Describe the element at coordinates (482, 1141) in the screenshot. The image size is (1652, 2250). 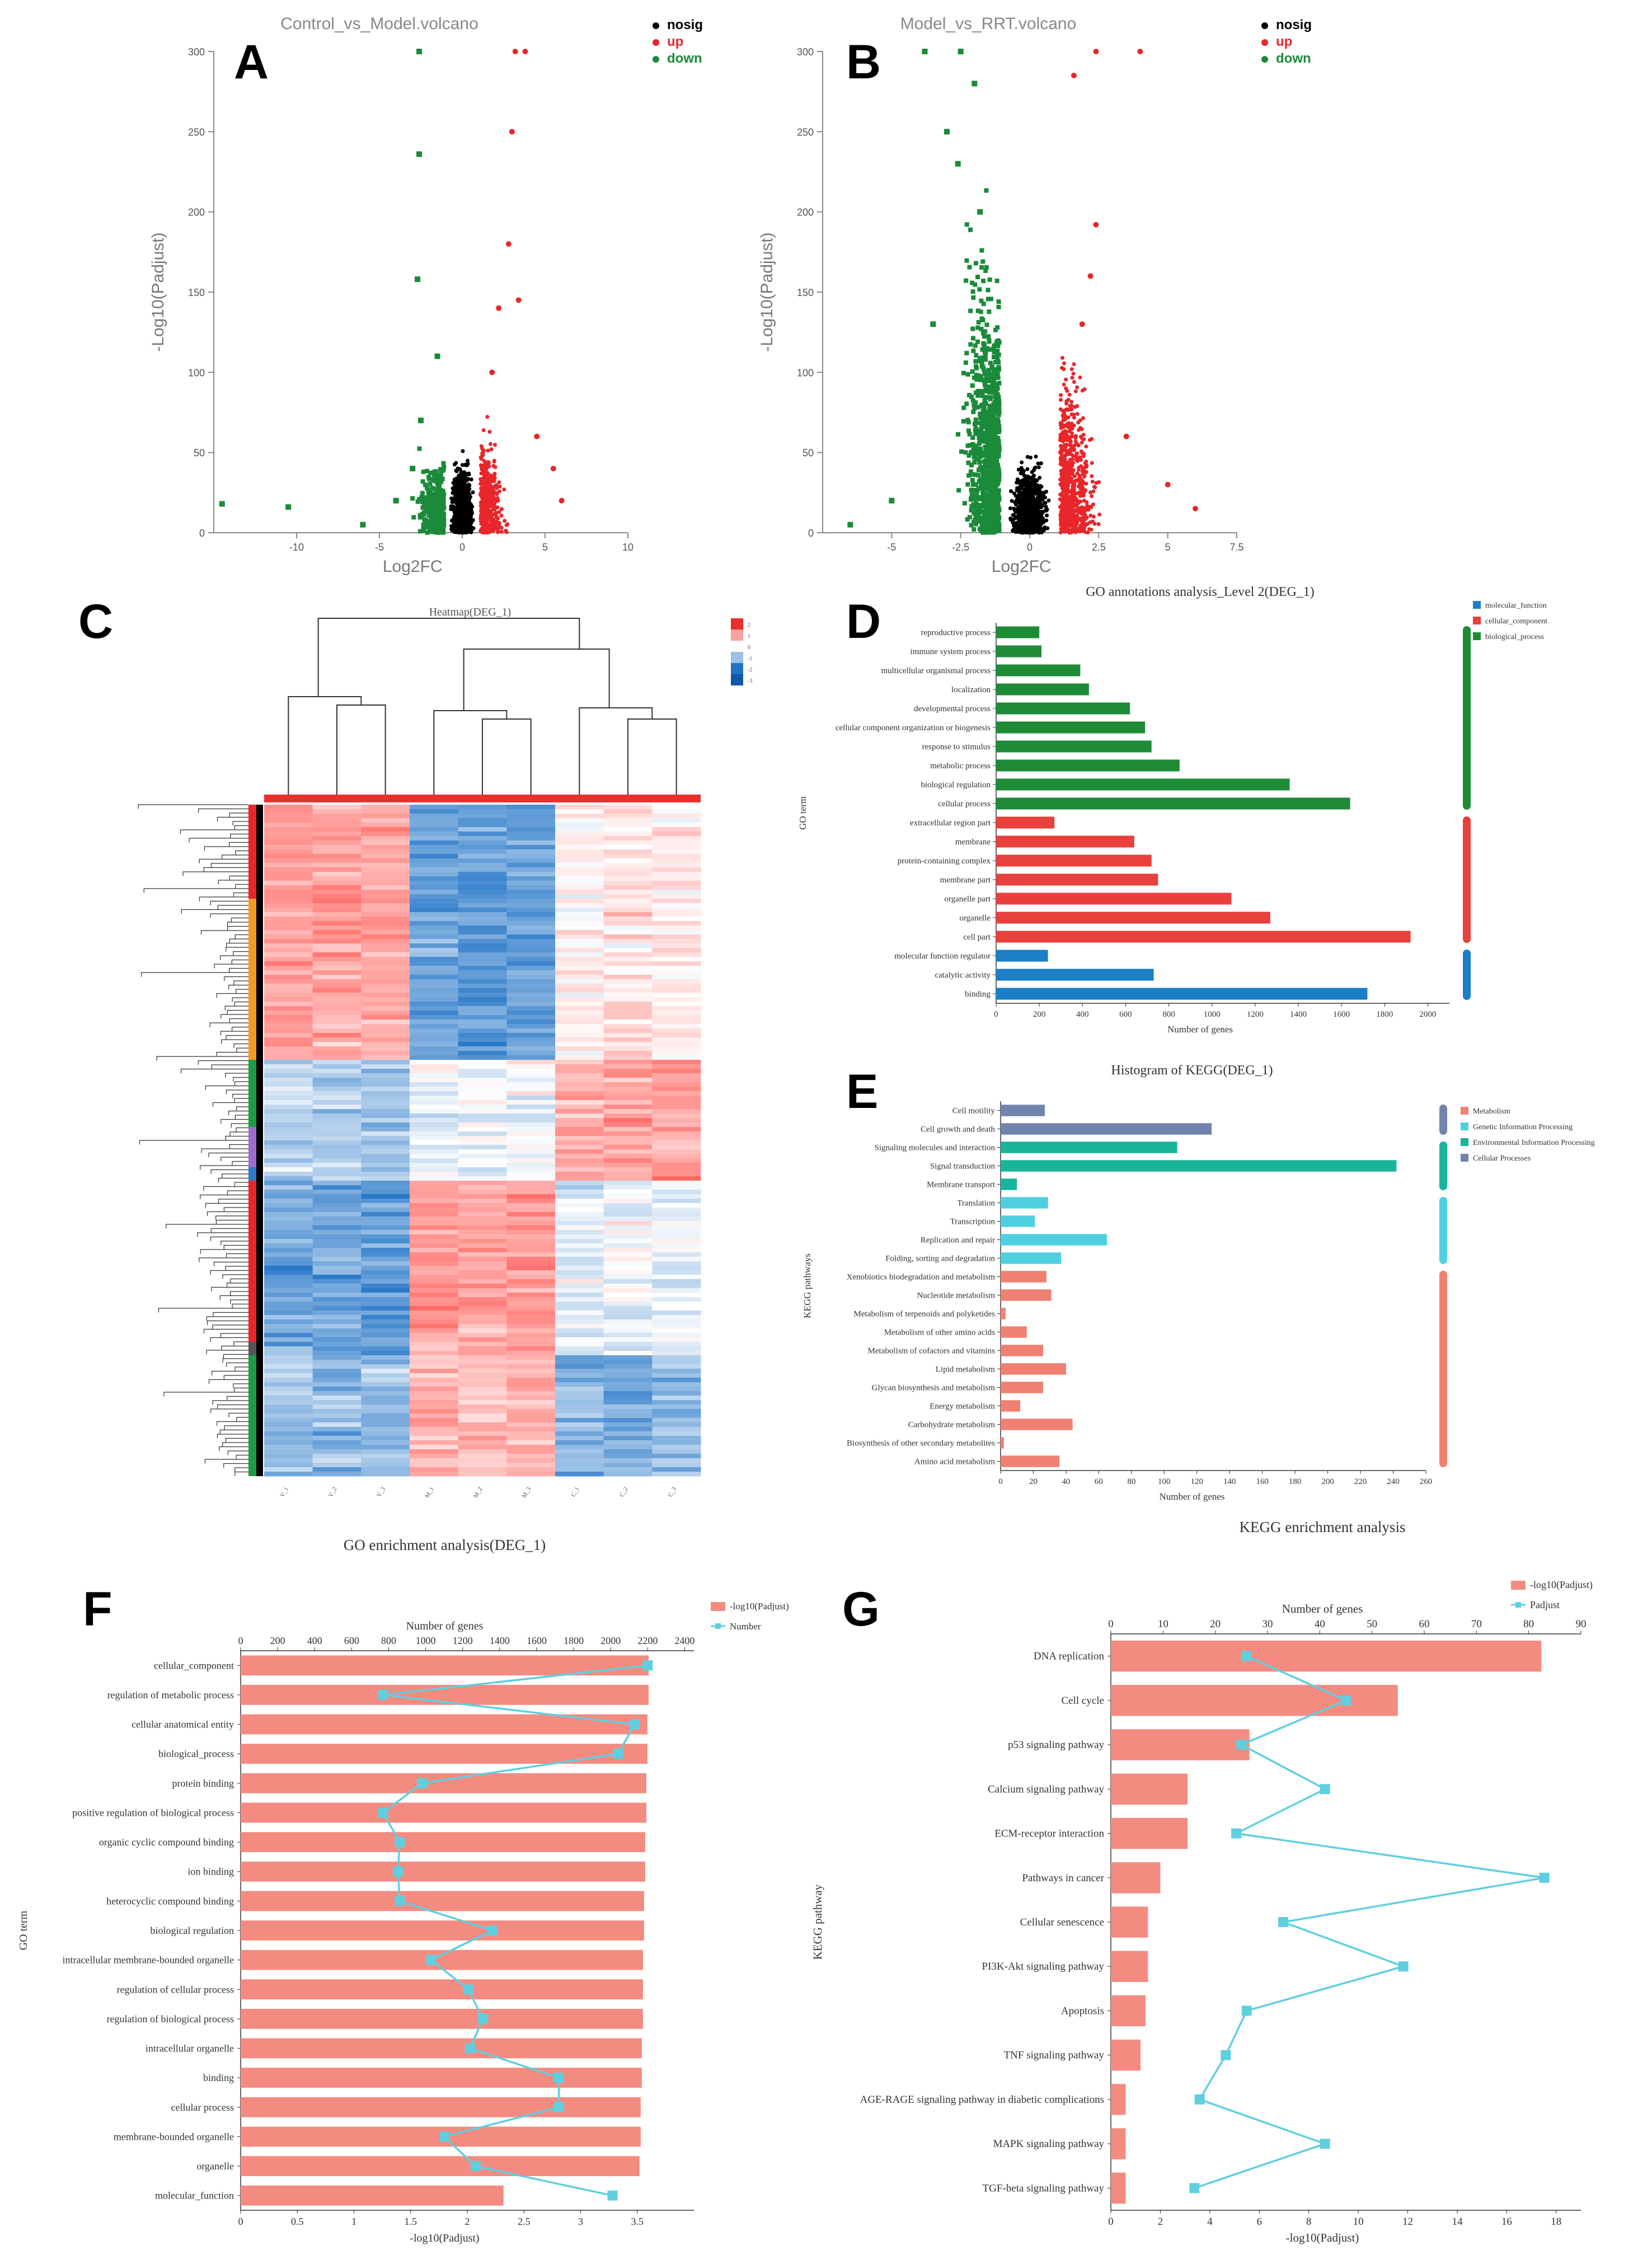
I see `heatmap-cells` at that location.